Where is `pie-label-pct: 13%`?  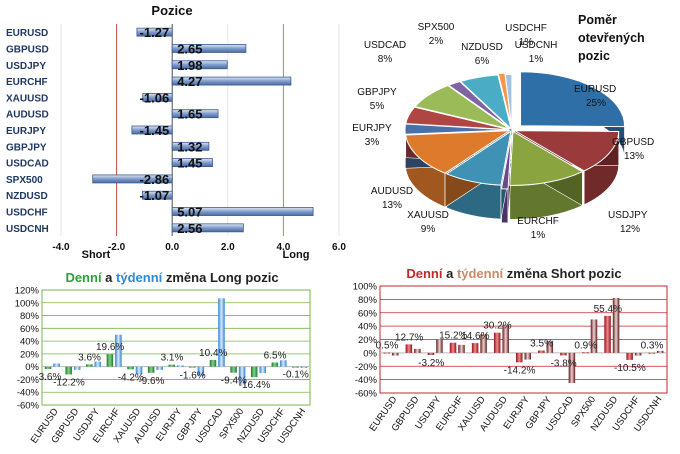
pie-label-pct: 13% is located at coordinates (634, 156).